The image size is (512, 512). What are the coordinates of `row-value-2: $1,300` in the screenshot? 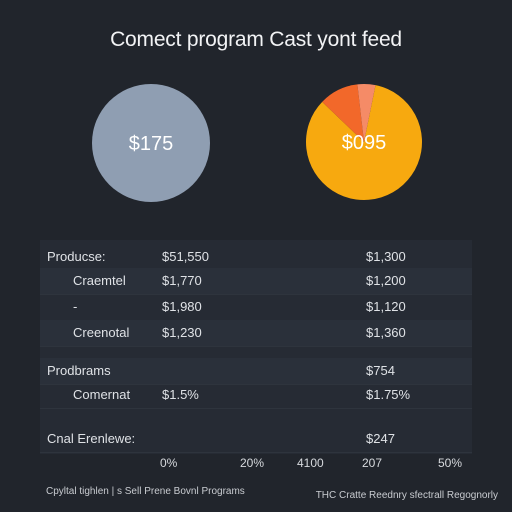 It's located at (386, 256).